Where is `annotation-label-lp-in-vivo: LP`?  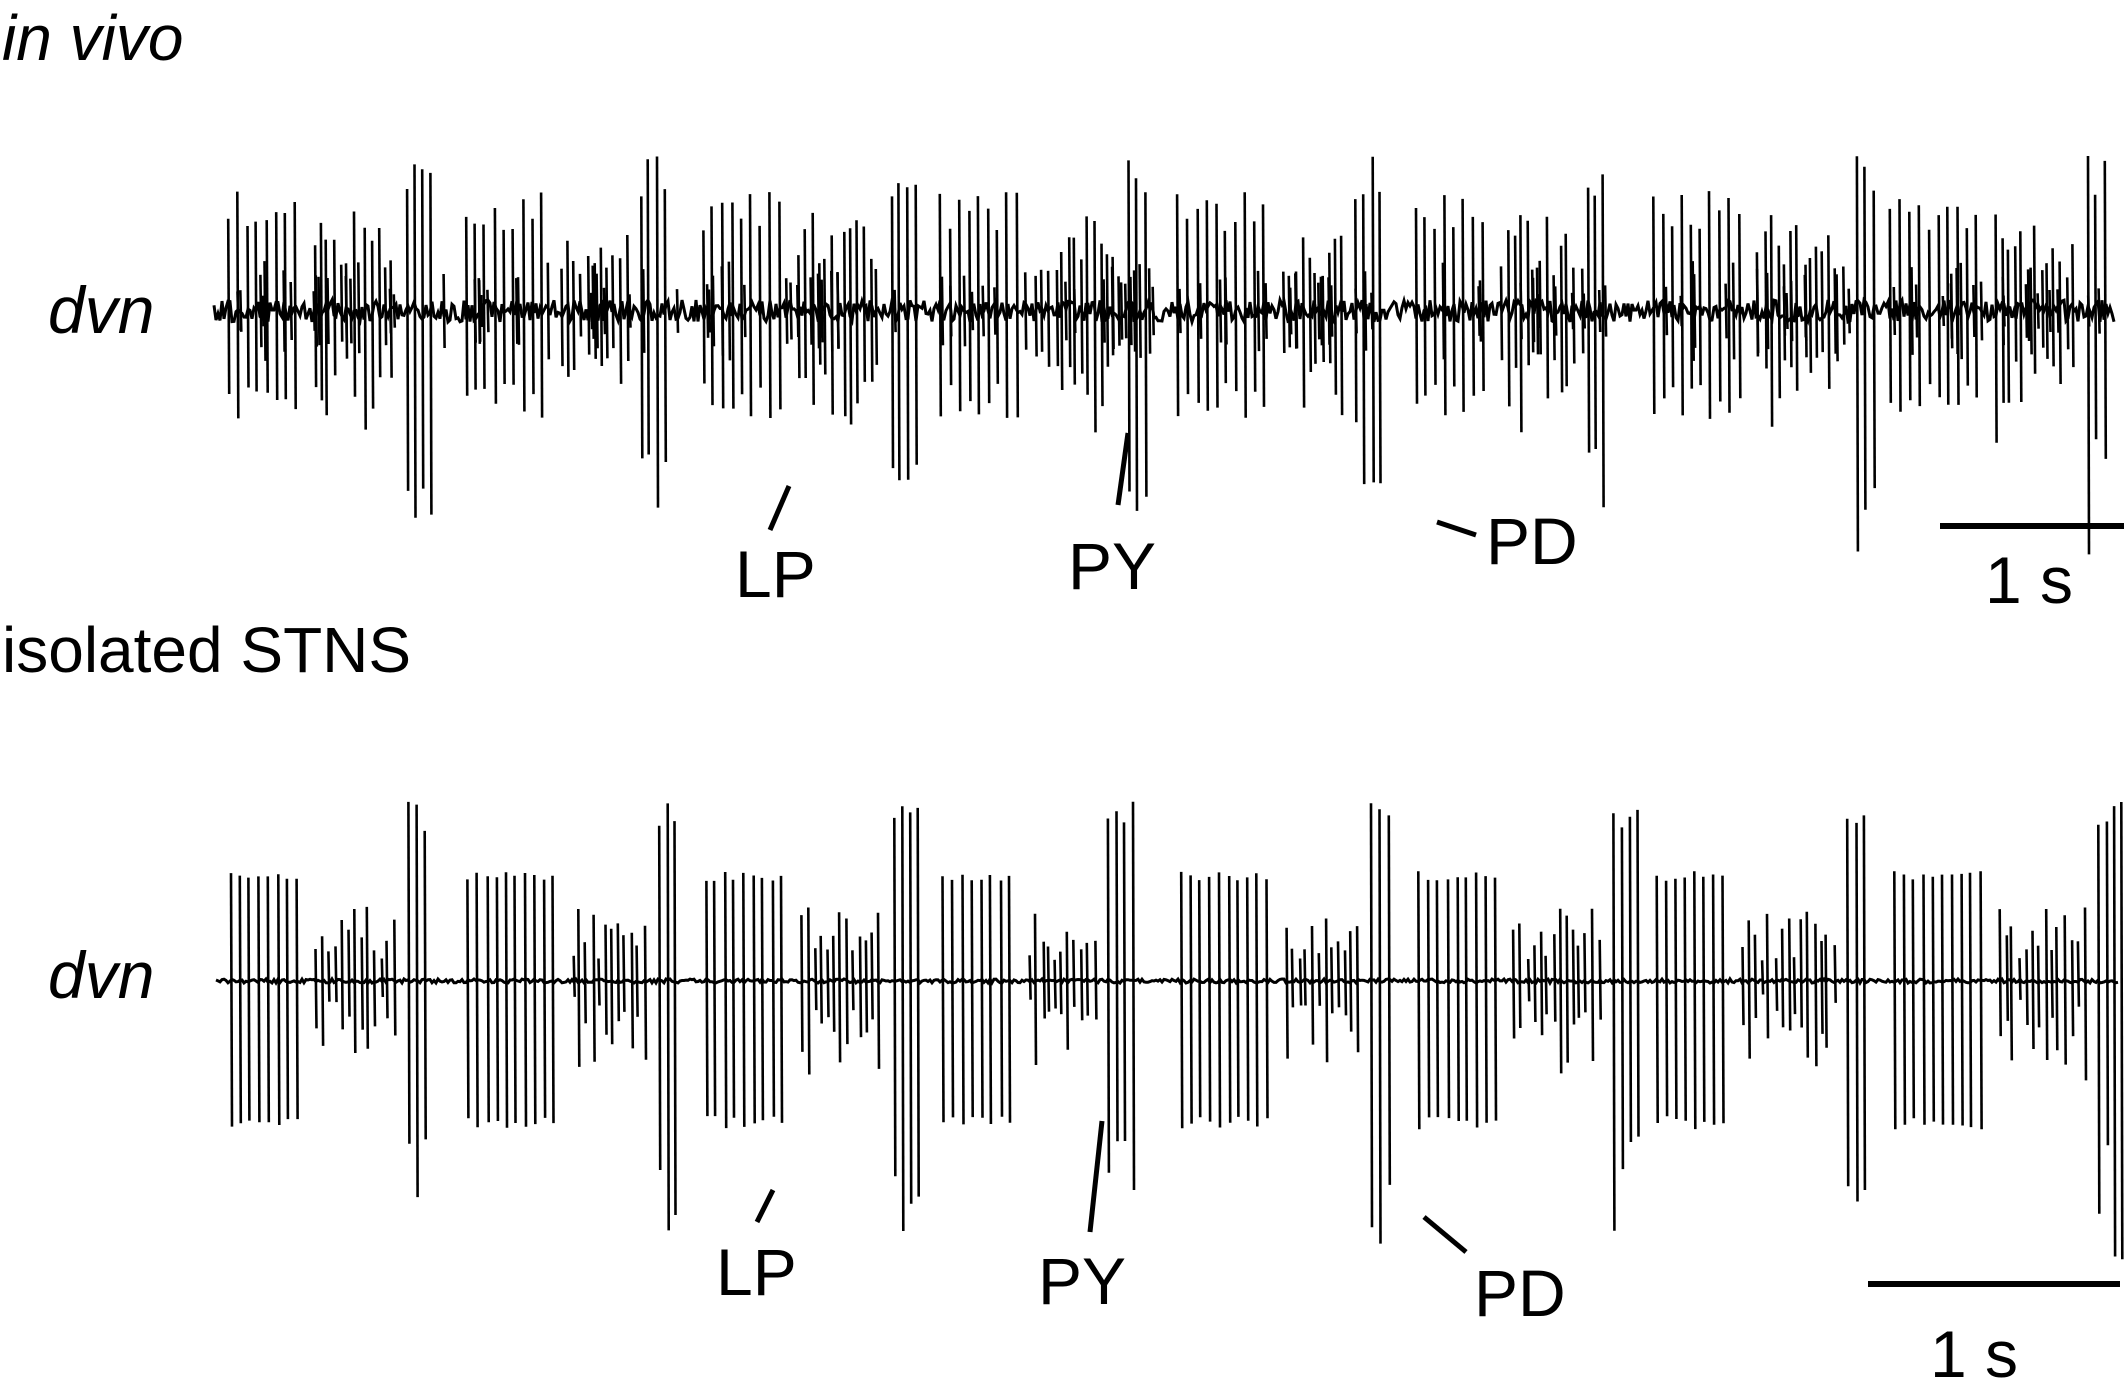
annotation-label-lp-in-vivo: LP is located at coordinates (775, 574).